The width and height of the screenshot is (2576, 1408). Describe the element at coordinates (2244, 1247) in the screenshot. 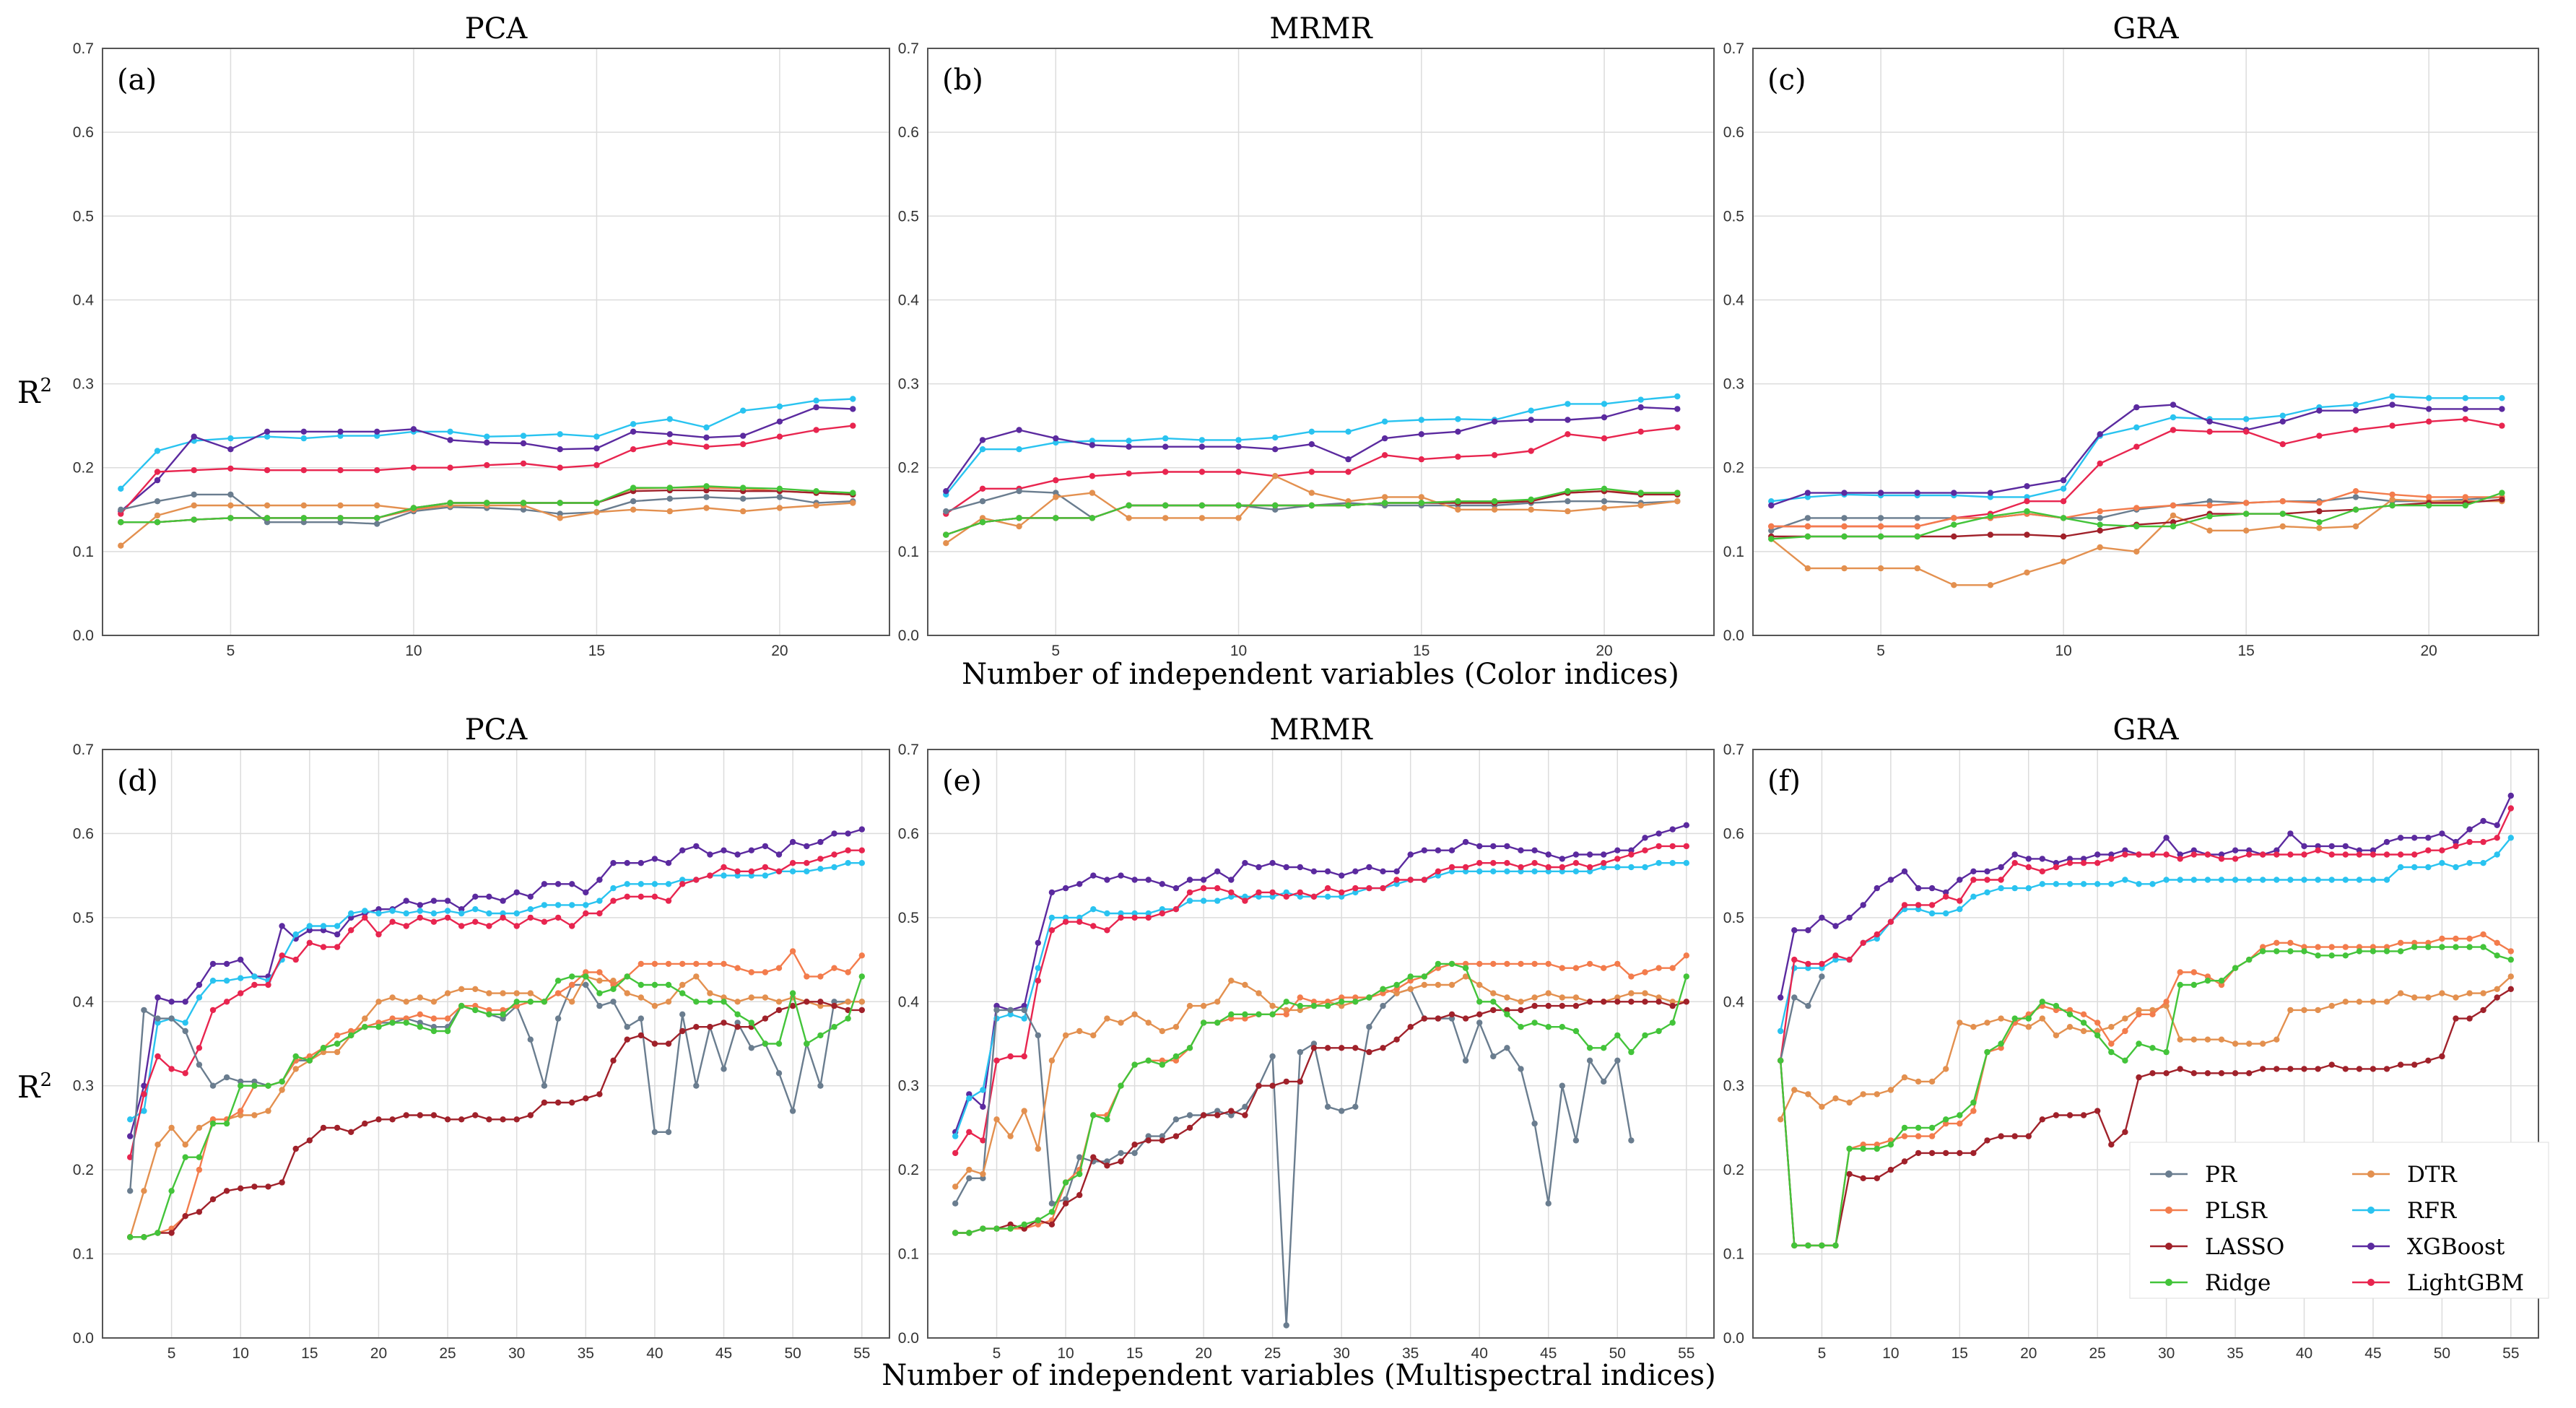

I see `legend-label: LASSO` at that location.